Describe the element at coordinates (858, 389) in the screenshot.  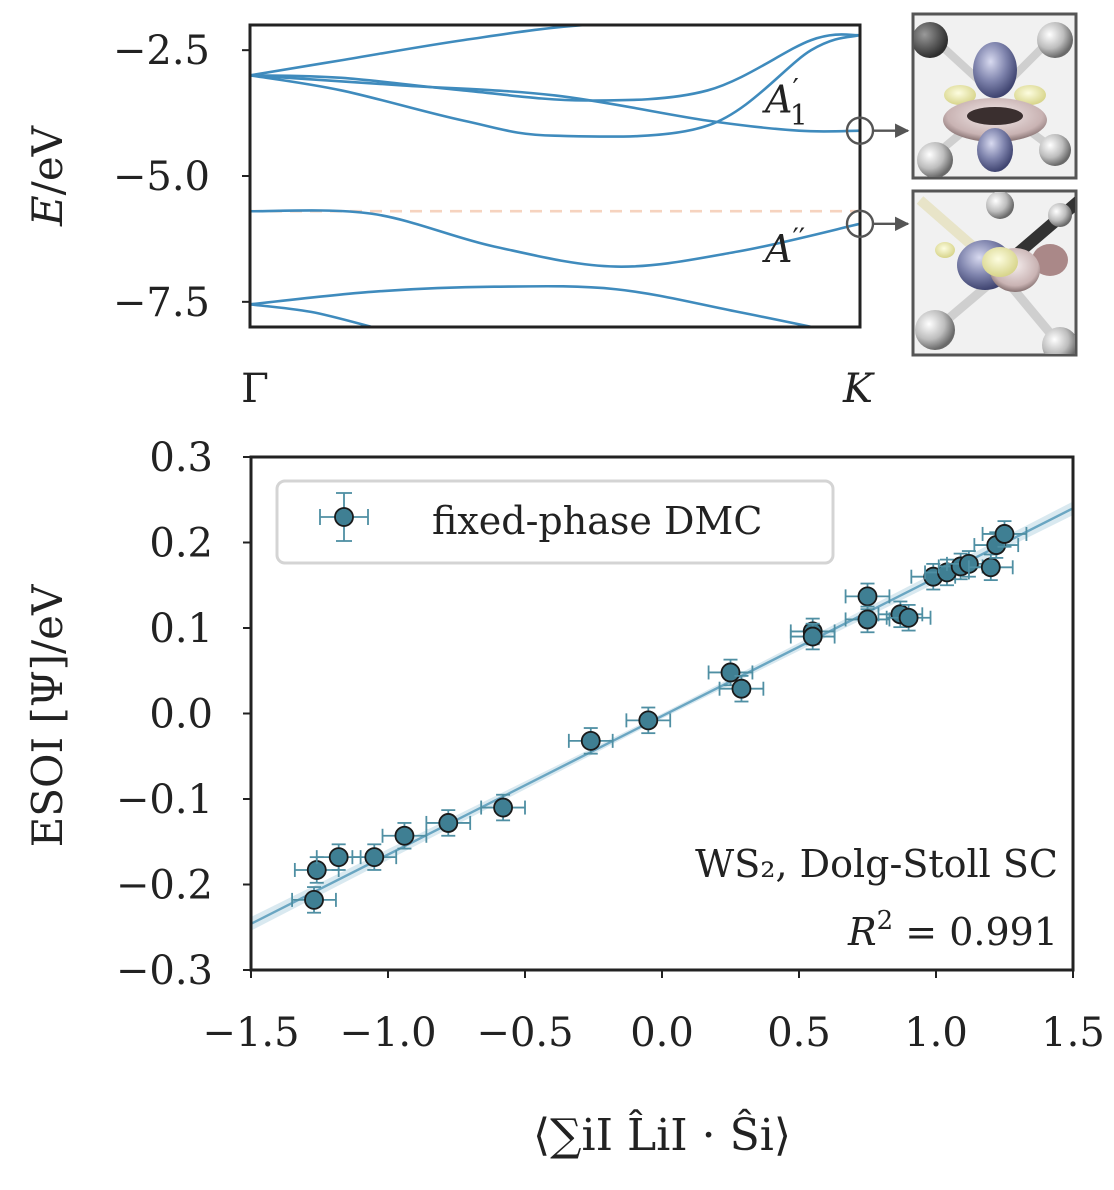
I see `band-x-tick-label: K` at that location.